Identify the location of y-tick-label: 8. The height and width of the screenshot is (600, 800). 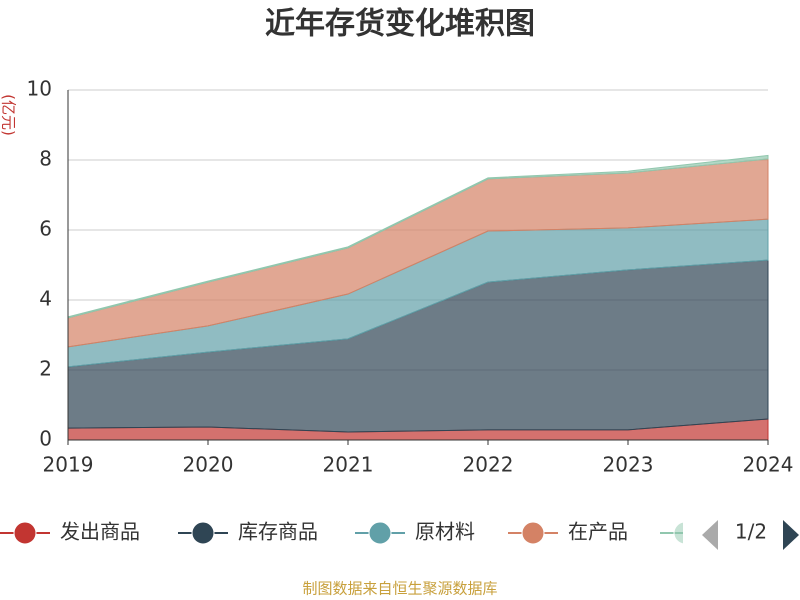
(45, 159).